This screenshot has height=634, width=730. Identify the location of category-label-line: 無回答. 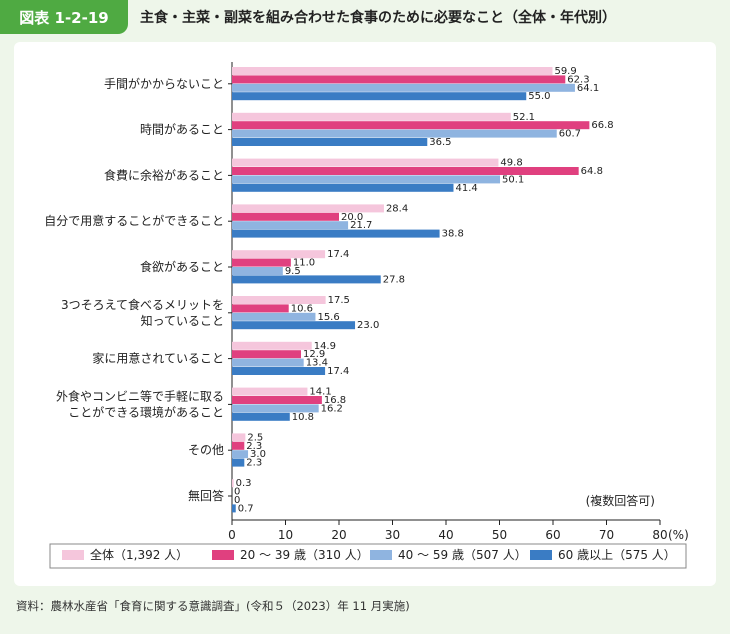
(206, 495).